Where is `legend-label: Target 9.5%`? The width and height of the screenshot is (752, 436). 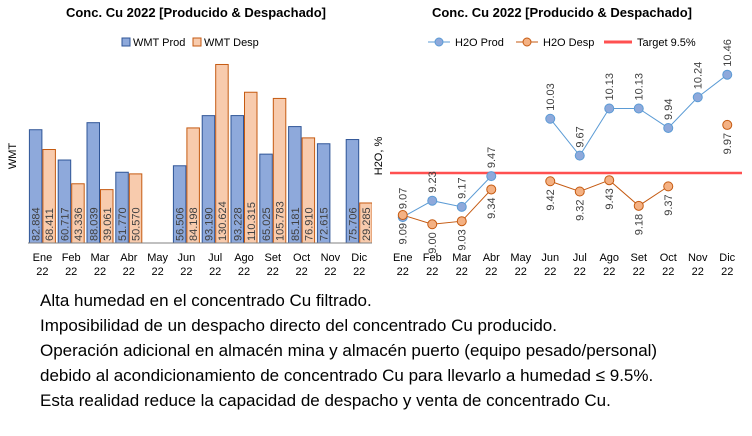 legend-label: Target 9.5% is located at coordinates (666, 43).